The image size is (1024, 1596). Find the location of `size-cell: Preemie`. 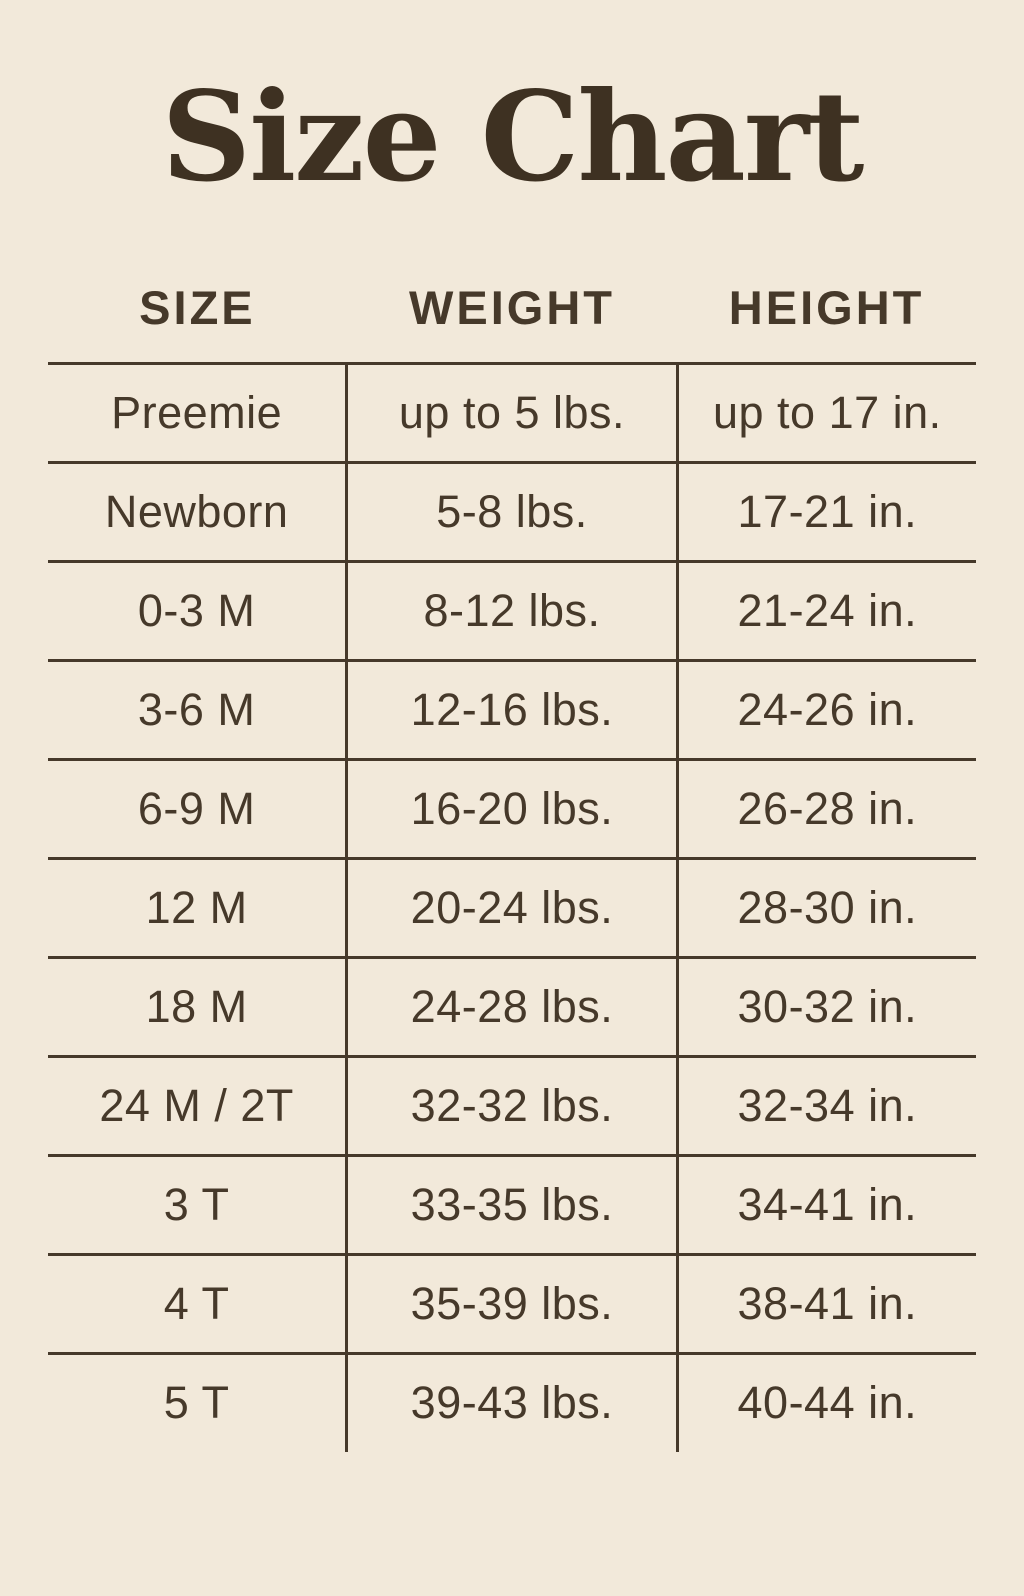

size-cell: Preemie is located at coordinates (198, 412).